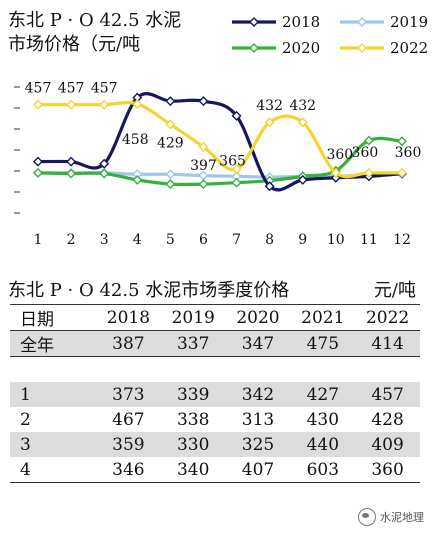  I want to click on table-cell: 360, so click(387, 470).